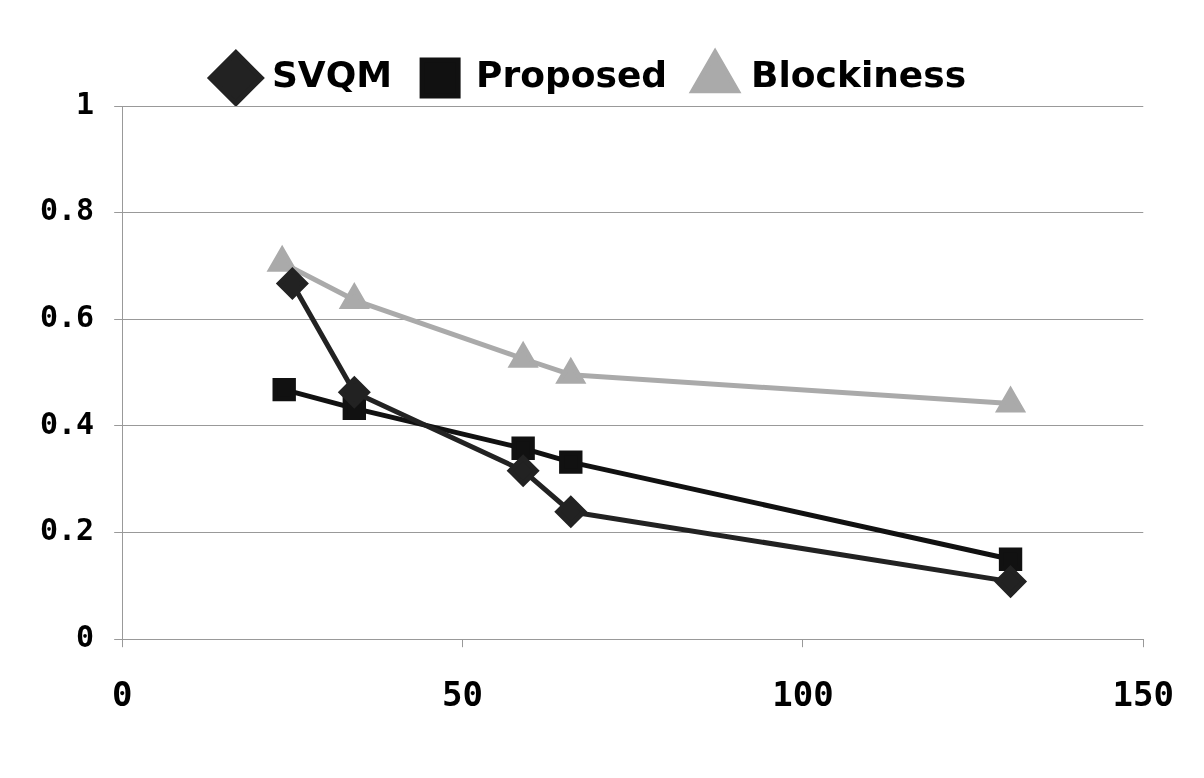 The image size is (1204, 778). What do you see at coordinates (332, 75) in the screenshot?
I see `legend-label: SVQM` at bounding box center [332, 75].